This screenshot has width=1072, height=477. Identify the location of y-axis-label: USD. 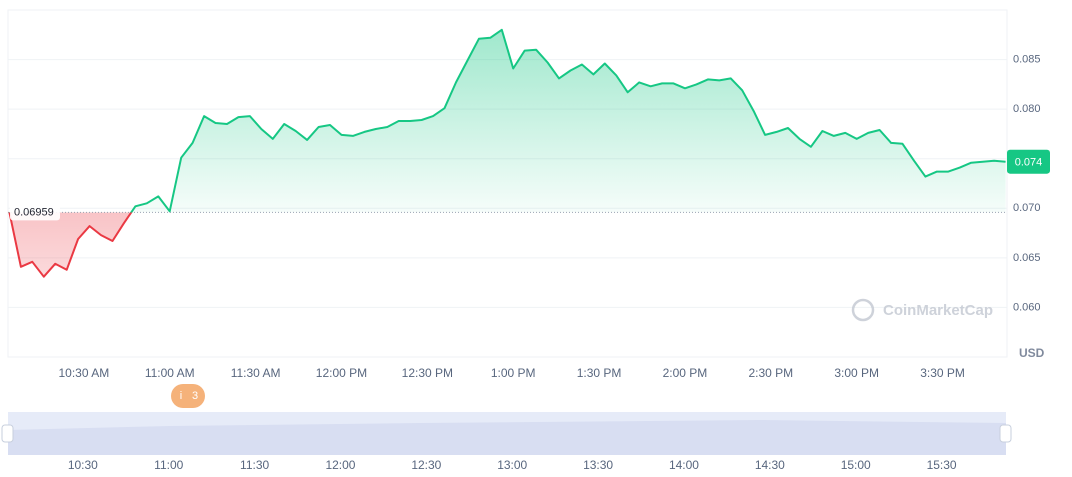
(1032, 353).